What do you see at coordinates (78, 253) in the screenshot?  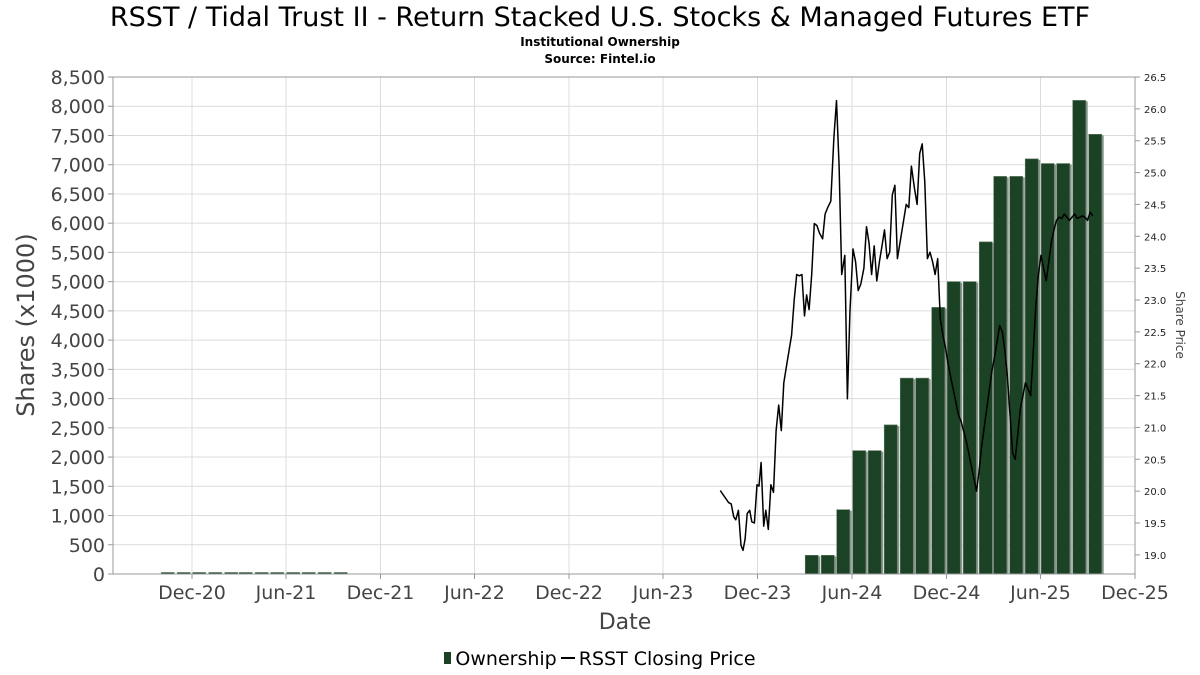 I see `y-tick-label: 5,500` at bounding box center [78, 253].